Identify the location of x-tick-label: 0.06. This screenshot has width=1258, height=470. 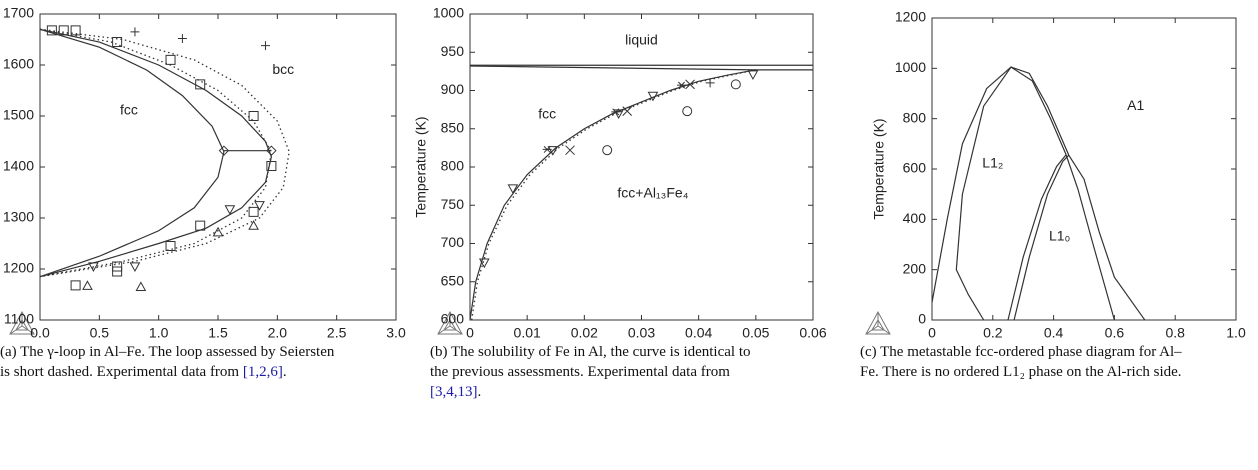
(812, 332).